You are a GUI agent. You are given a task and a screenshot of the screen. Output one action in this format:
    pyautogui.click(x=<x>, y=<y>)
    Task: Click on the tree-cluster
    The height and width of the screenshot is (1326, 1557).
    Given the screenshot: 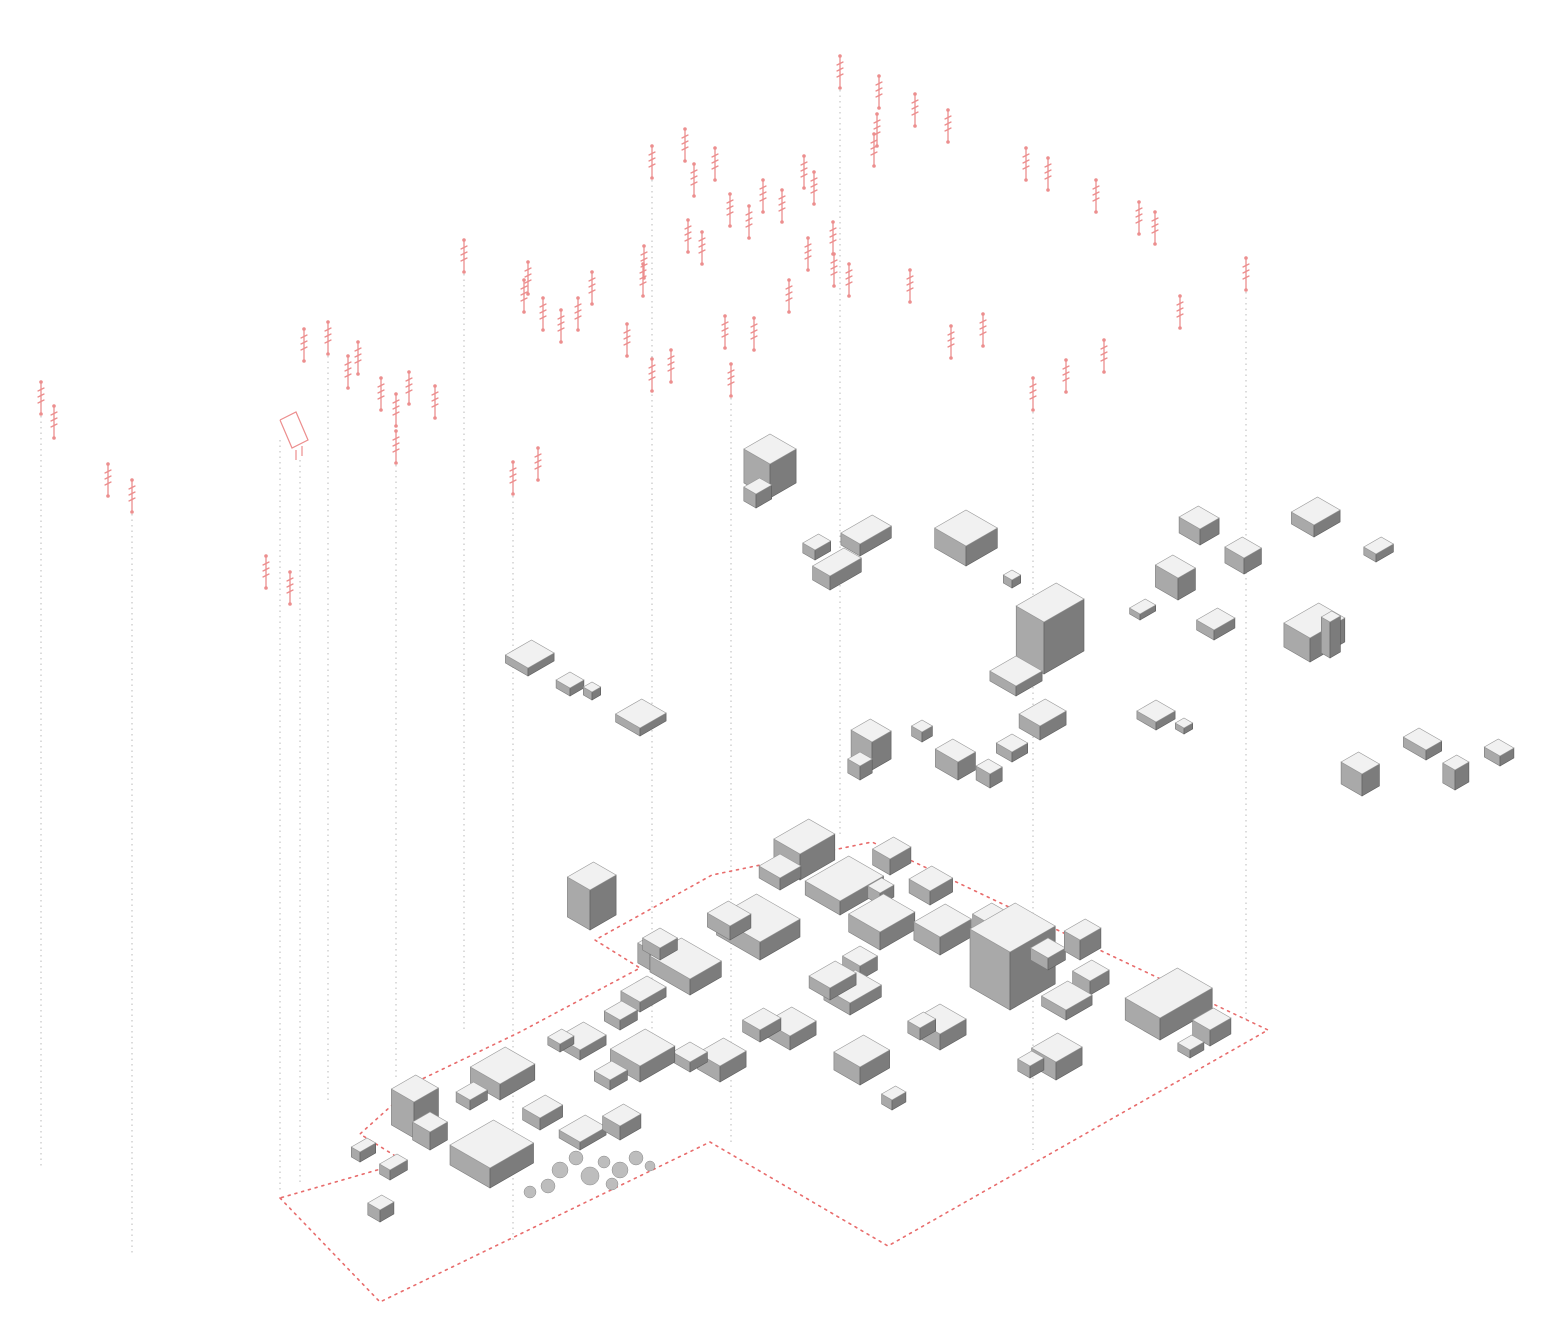 What is the action you would take?
    pyautogui.click(x=589, y=1174)
    